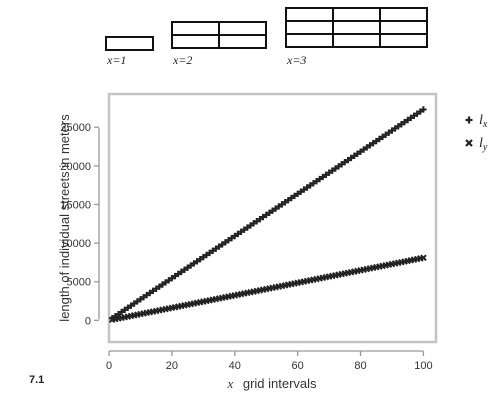 This screenshot has height=394, width=502. Describe the element at coordinates (267, 289) in the screenshot. I see `series-ly` at that location.